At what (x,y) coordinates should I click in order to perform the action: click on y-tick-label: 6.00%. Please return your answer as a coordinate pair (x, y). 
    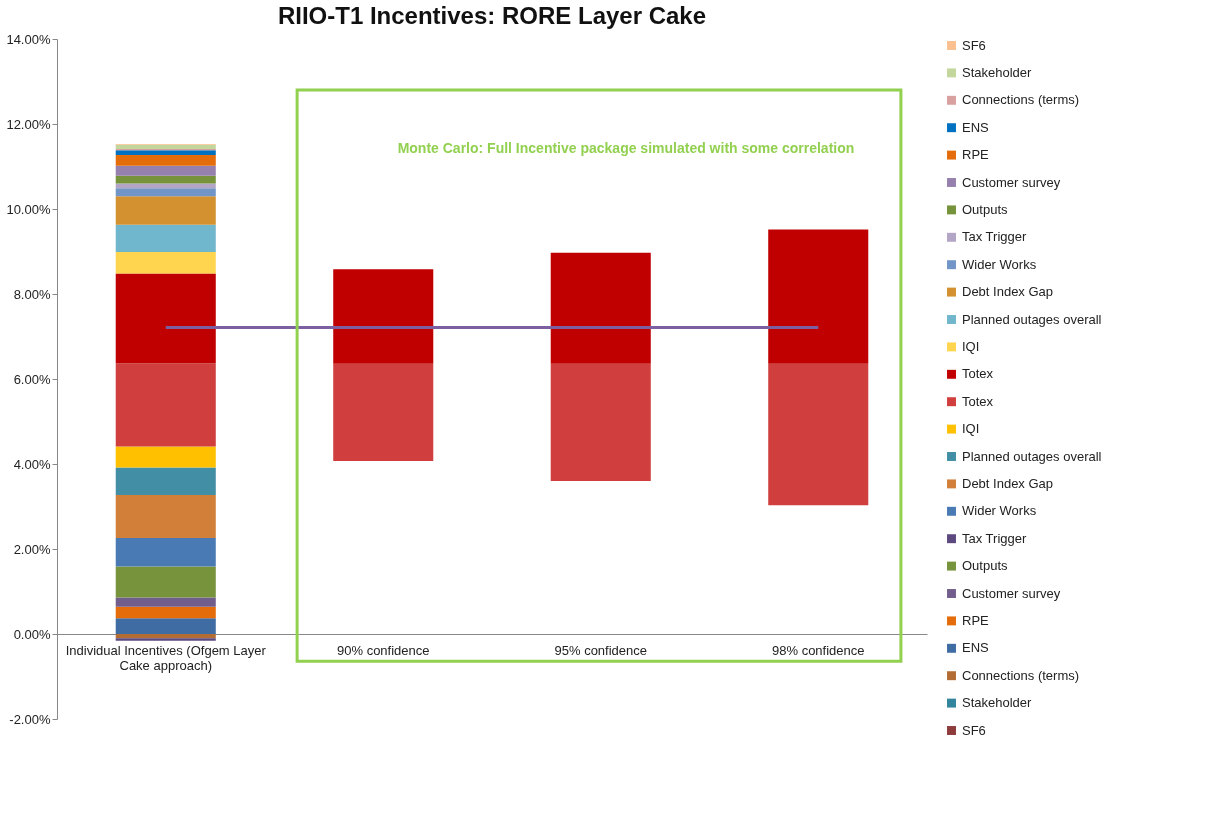
    Looking at the image, I should click on (32, 379).